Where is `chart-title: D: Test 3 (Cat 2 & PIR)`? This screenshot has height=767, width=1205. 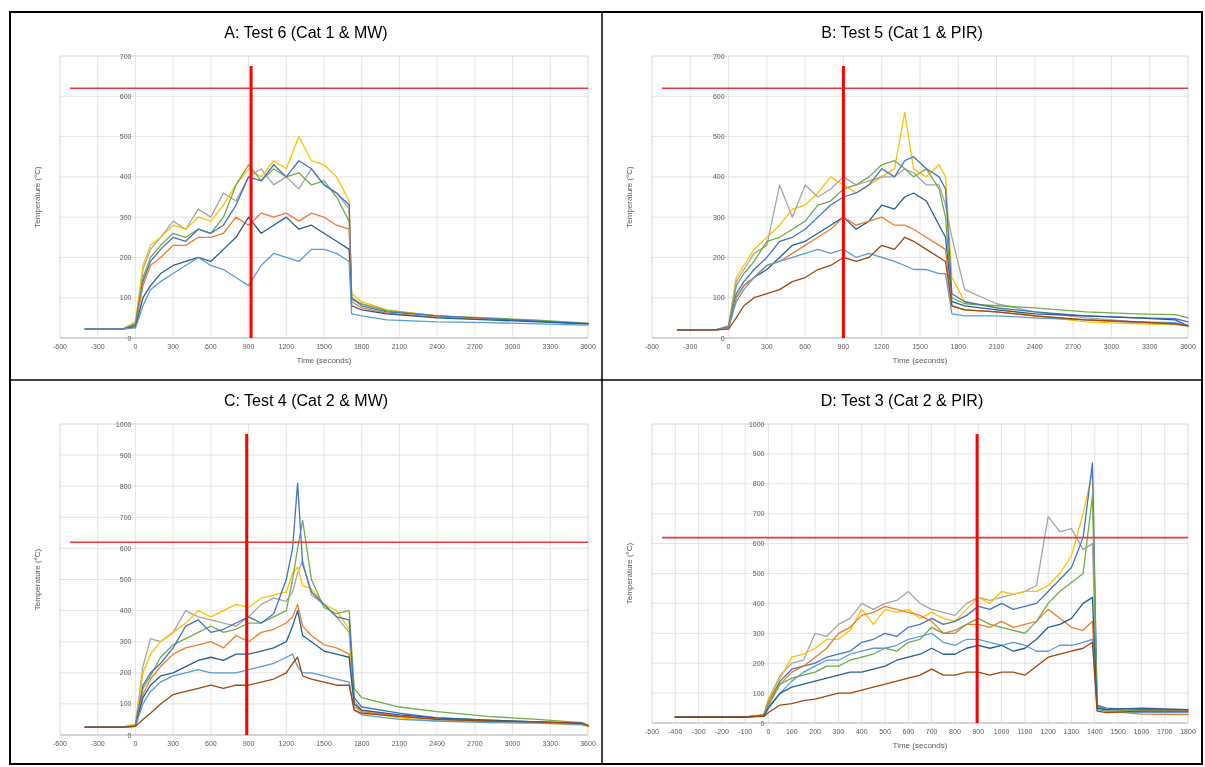
chart-title: D: Test 3 (Cat 2 & PIR) is located at coordinates (902, 400).